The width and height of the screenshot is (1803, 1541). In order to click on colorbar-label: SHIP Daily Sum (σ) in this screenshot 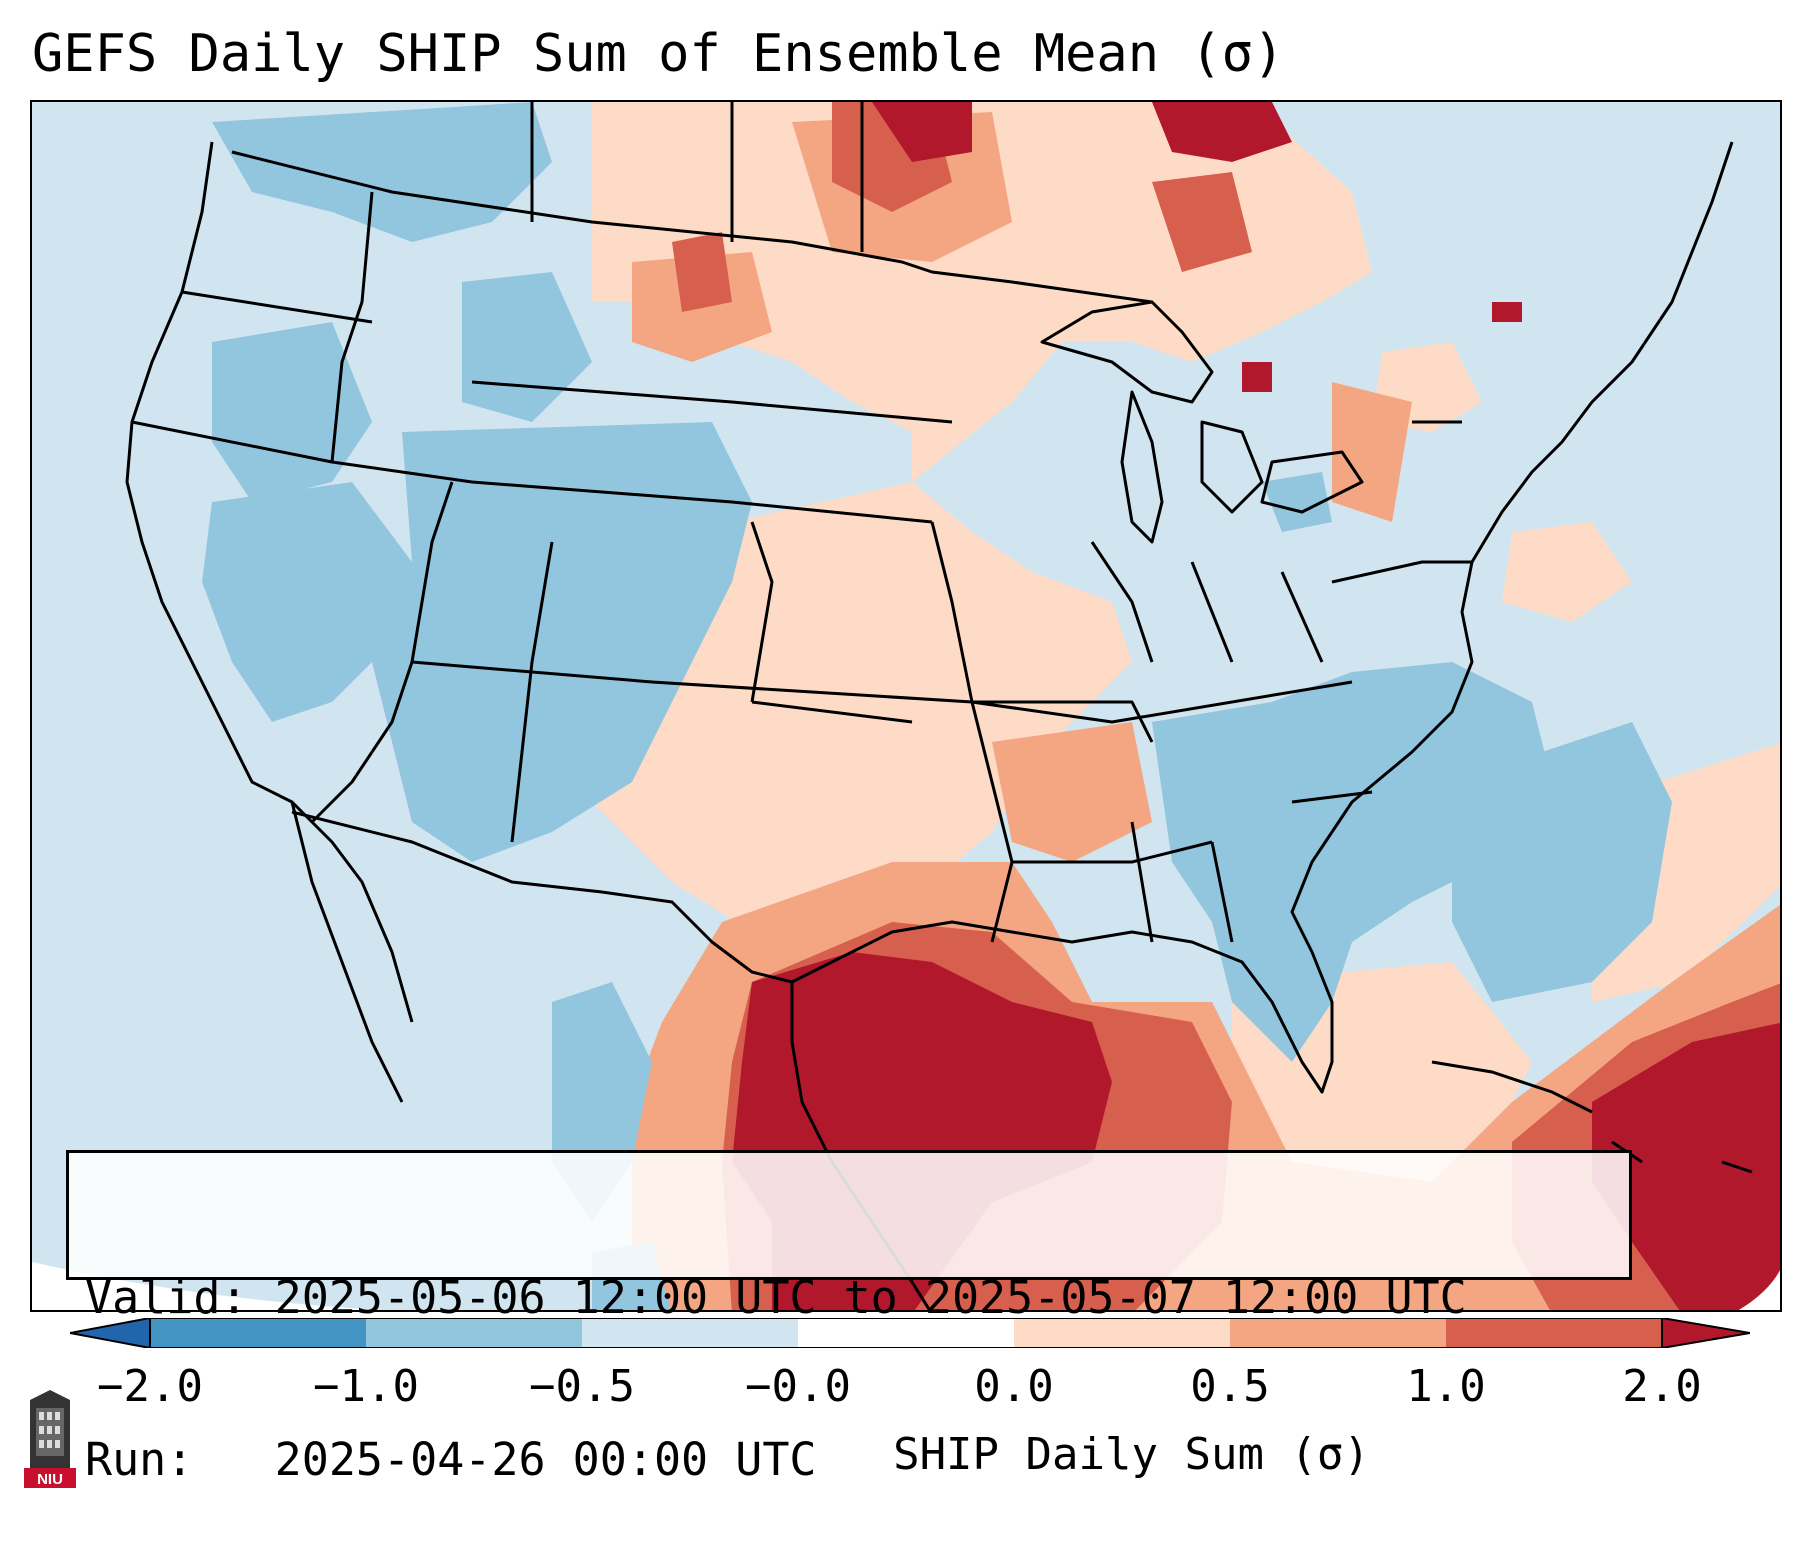, I will do `click(1131, 1454)`.